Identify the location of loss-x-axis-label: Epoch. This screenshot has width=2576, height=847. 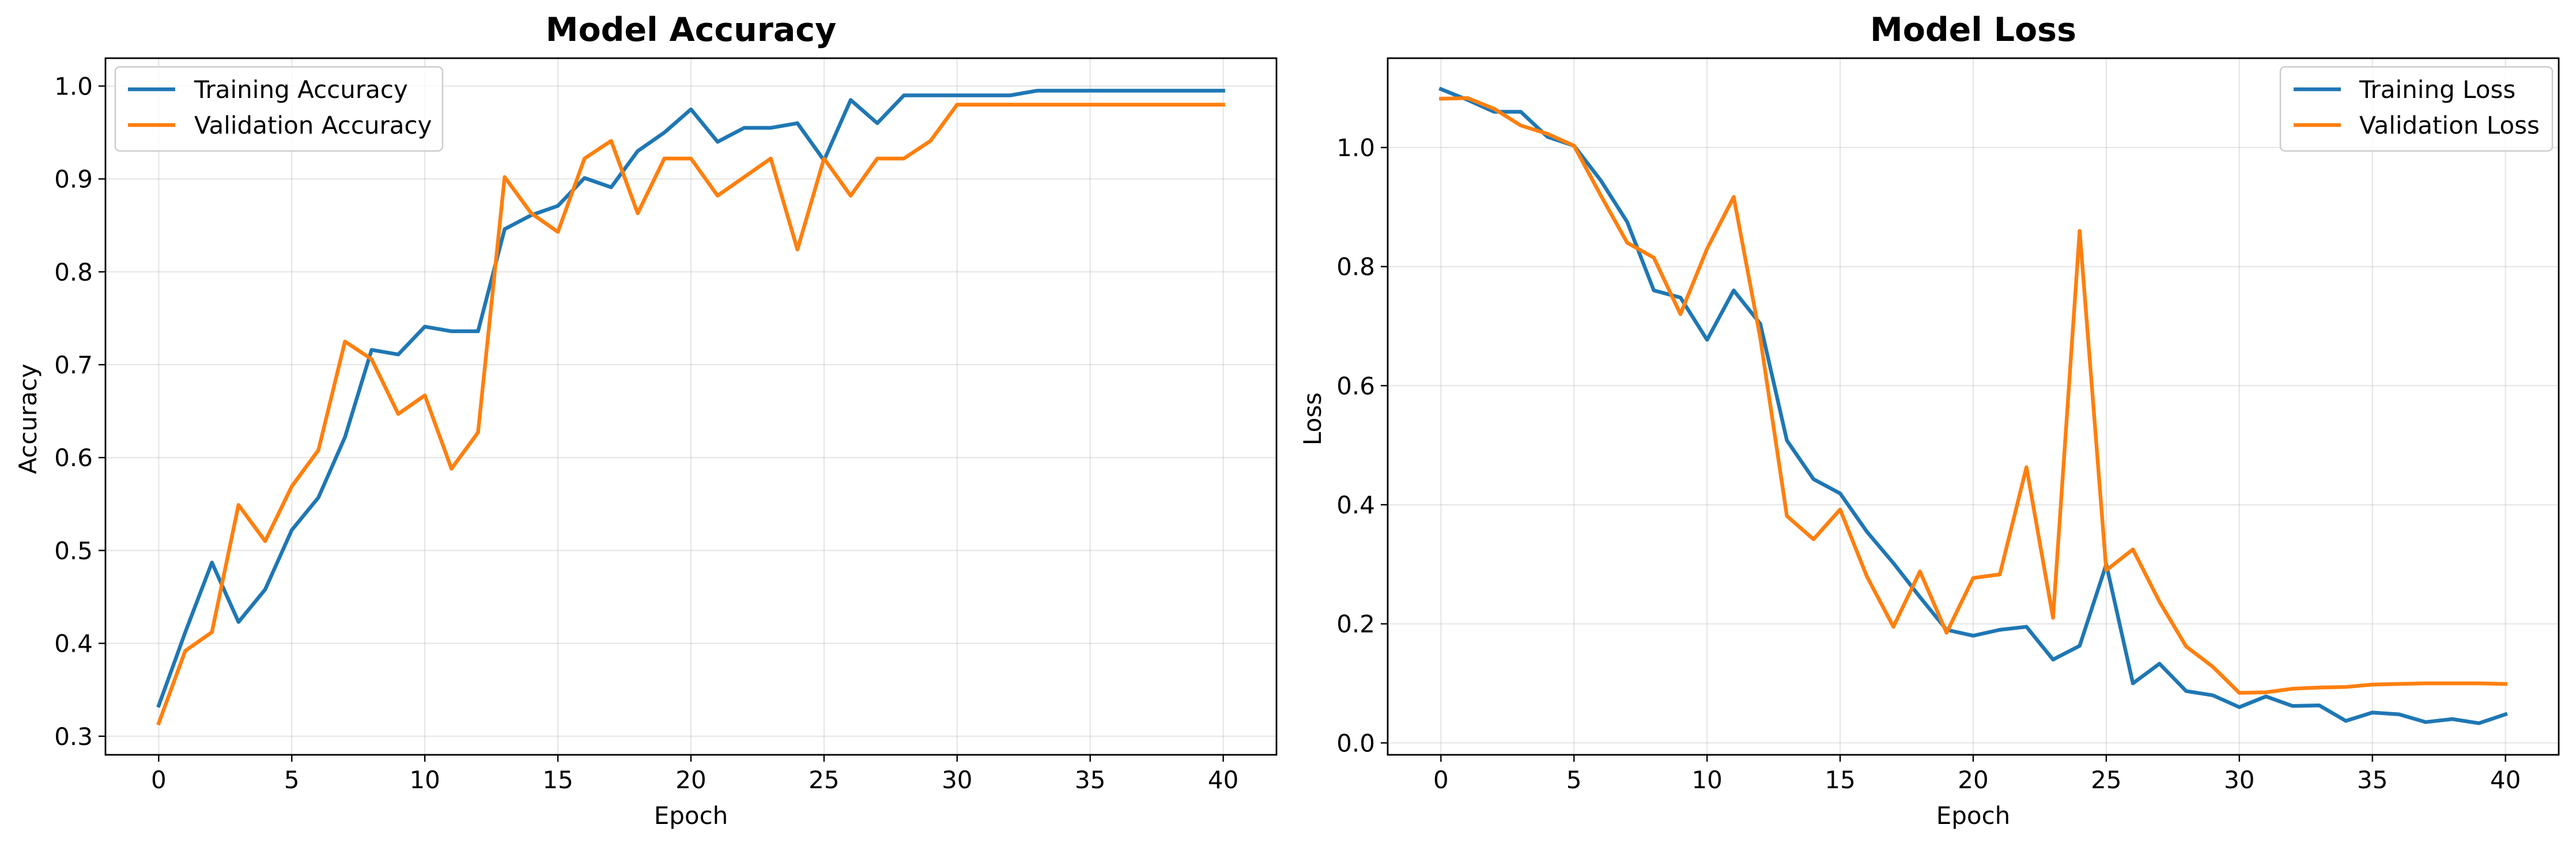
(1973, 815).